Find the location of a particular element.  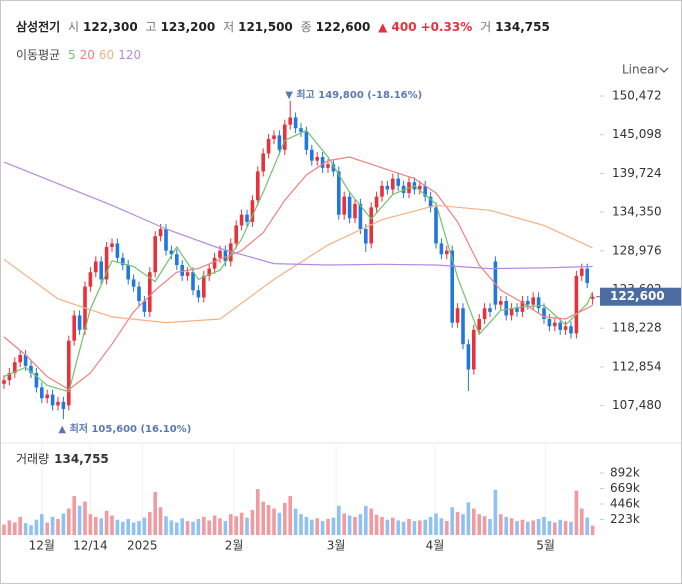

change: ▲ 400 is located at coordinates (397, 27).